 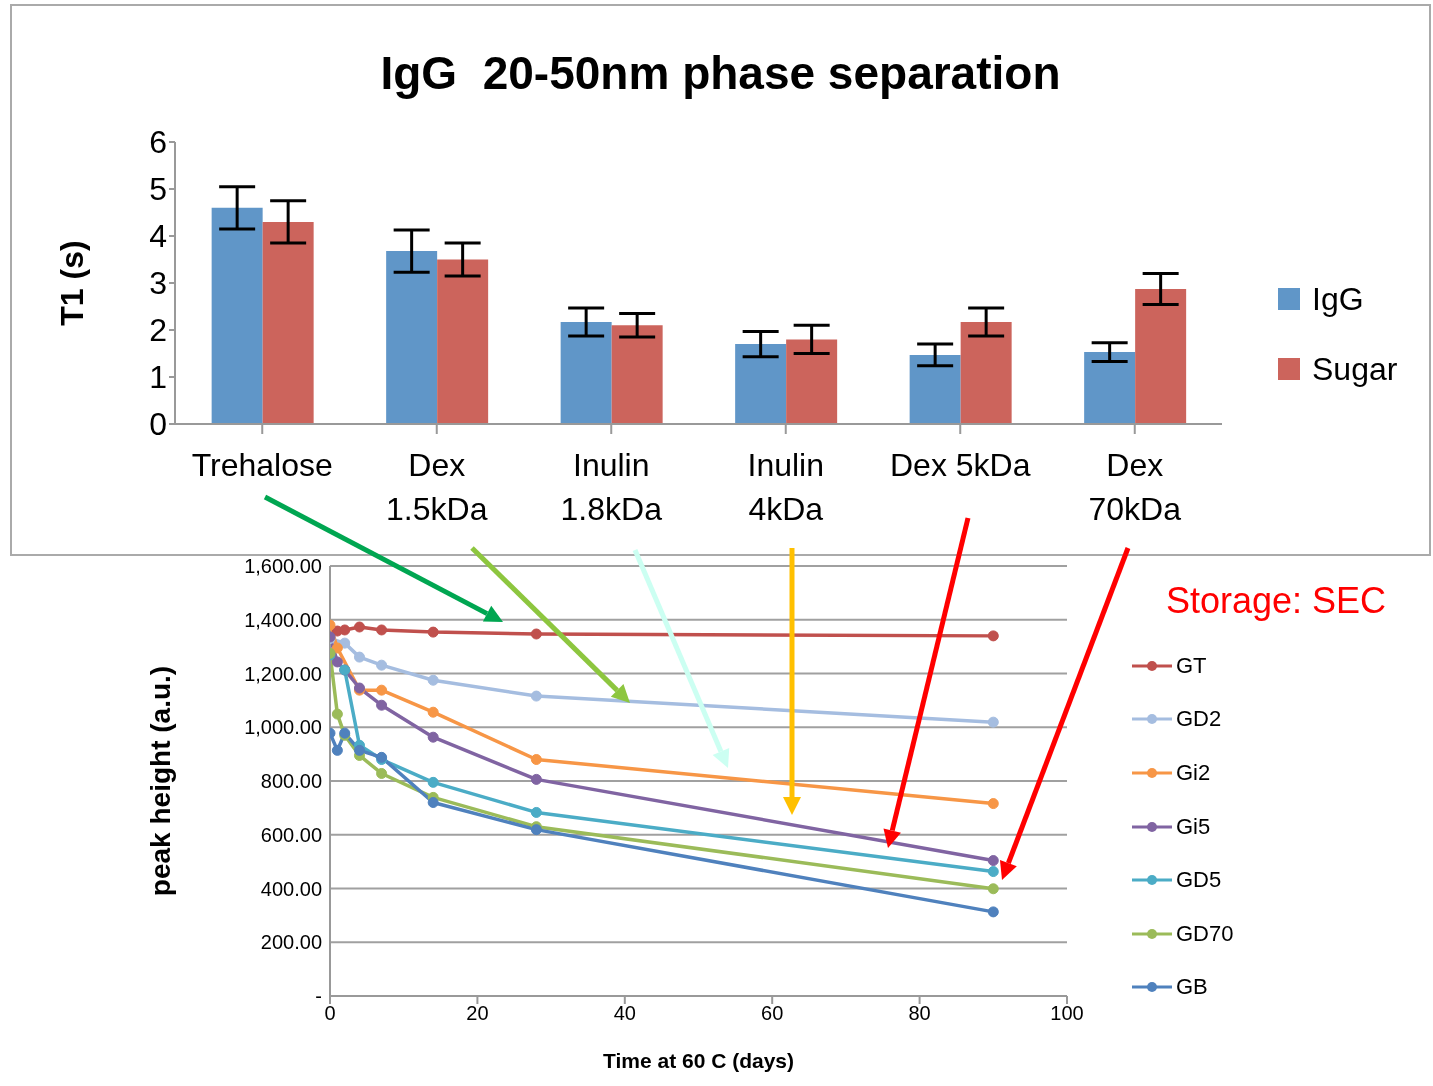 I want to click on legend-label: GT, so click(x=1191, y=665).